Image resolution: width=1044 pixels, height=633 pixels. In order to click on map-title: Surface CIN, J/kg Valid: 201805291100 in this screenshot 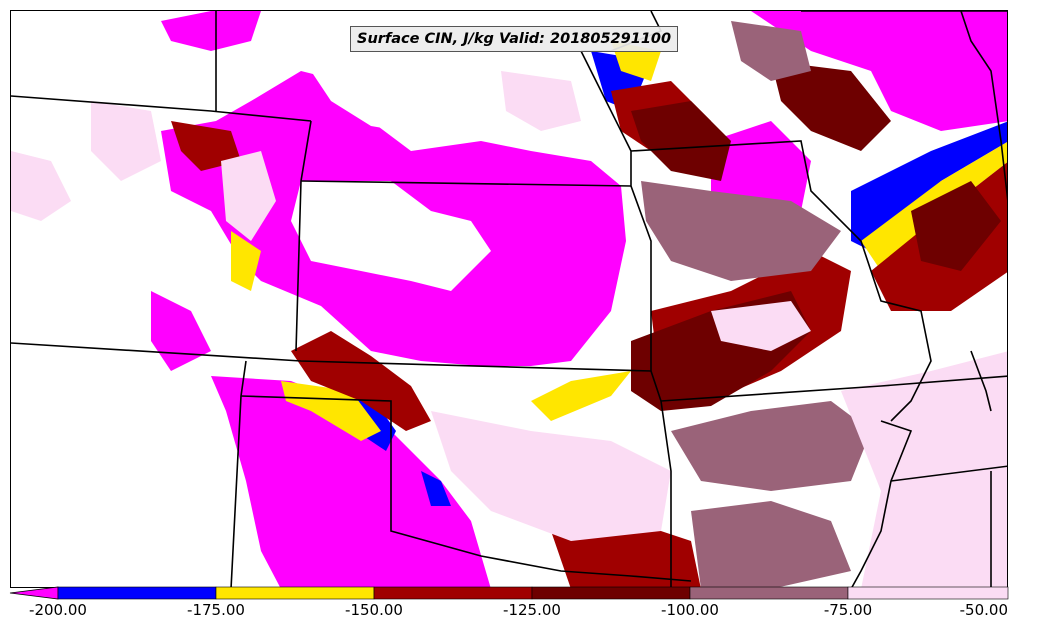, I will do `click(514, 39)`.